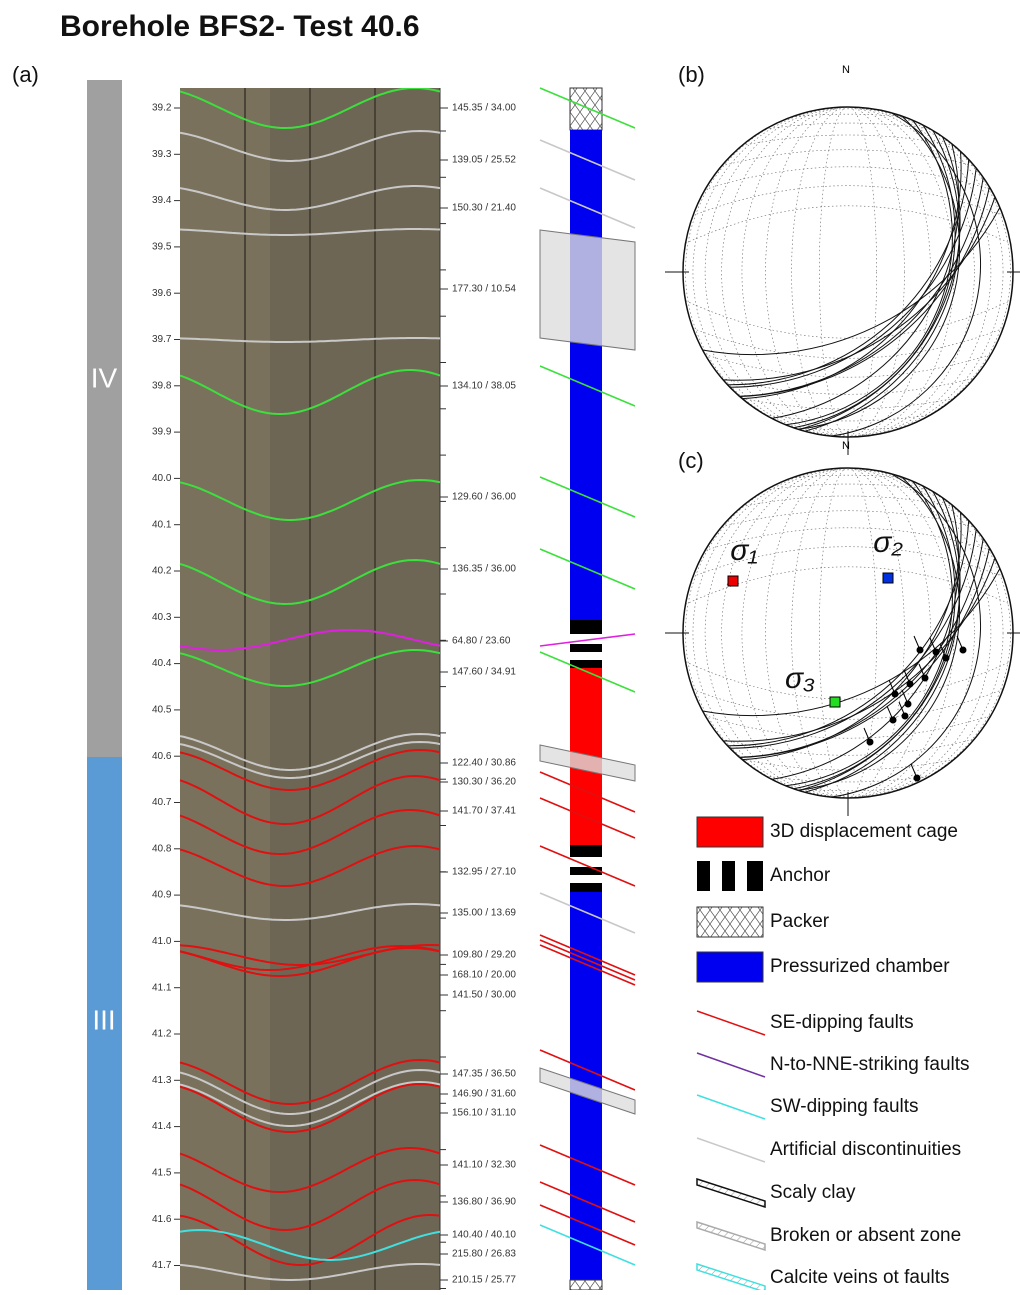 This screenshot has height=1295, width=1020. What do you see at coordinates (888, 578) in the screenshot?
I see `sigma2-marker` at bounding box center [888, 578].